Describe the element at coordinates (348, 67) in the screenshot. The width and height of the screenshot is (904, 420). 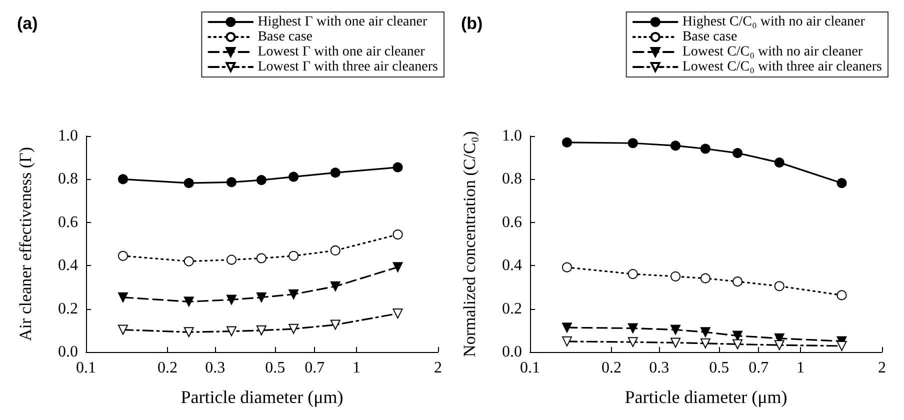
I see `legend-label: Lowest Γ with three air cleaners` at that location.